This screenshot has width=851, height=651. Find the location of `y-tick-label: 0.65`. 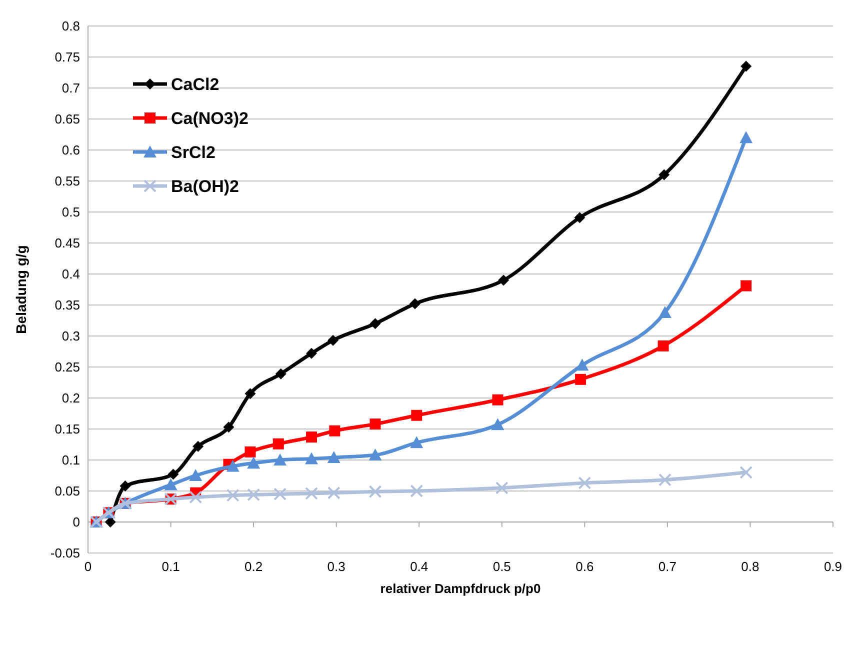

y-tick-label: 0.65 is located at coordinates (67, 119).